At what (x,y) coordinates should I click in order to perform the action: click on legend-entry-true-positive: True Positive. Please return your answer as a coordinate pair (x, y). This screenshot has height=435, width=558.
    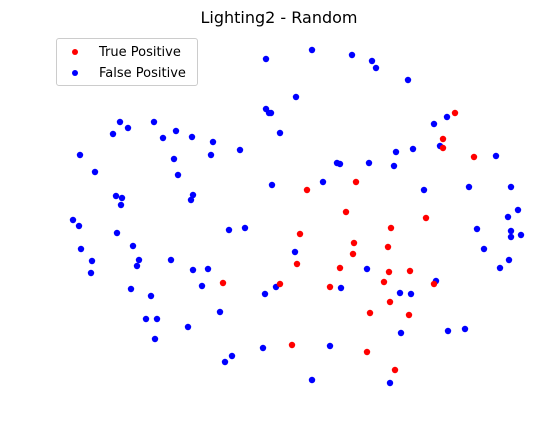
    Looking at the image, I should click on (119, 52).